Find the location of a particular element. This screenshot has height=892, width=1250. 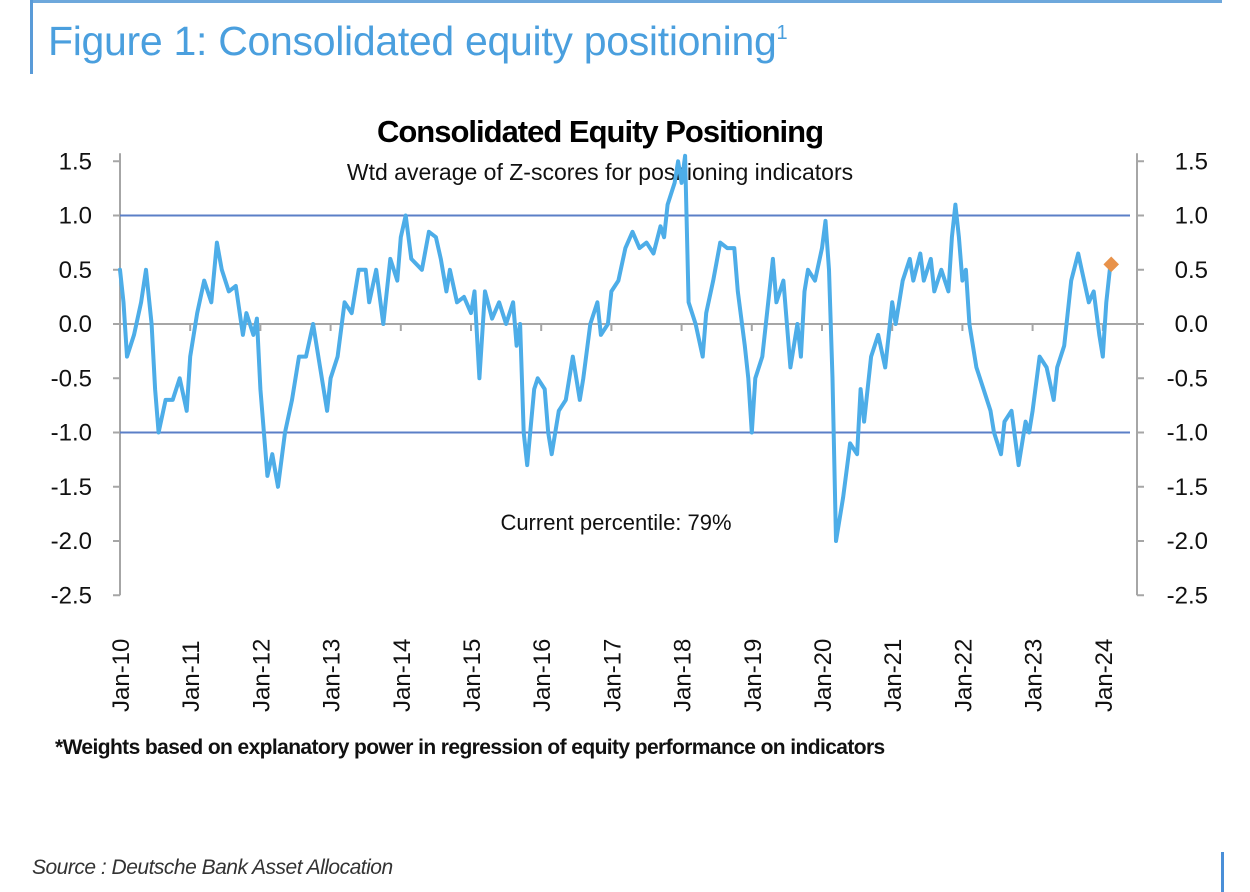

left-y-tick-label: 1.0 is located at coordinates (75, 216).